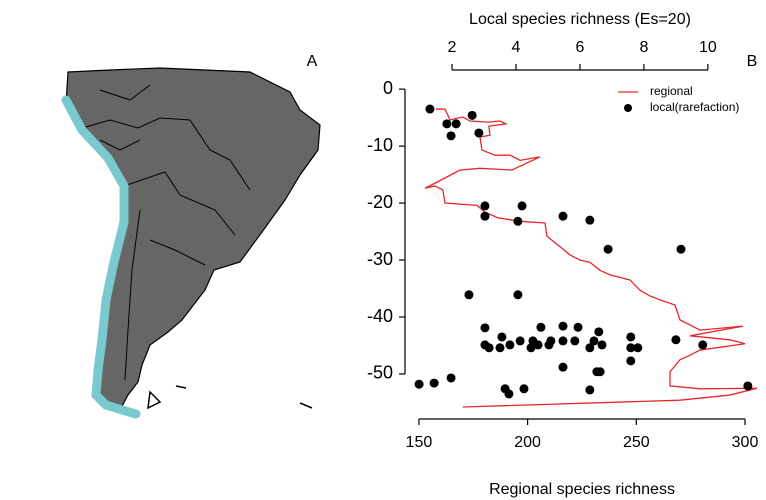  I want to click on x-tick-label: 200, so click(527, 442).